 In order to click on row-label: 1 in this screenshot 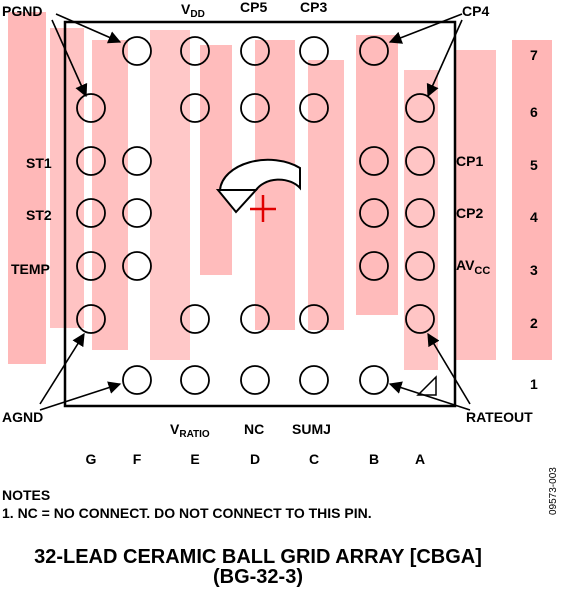, I will do `click(534, 384)`.